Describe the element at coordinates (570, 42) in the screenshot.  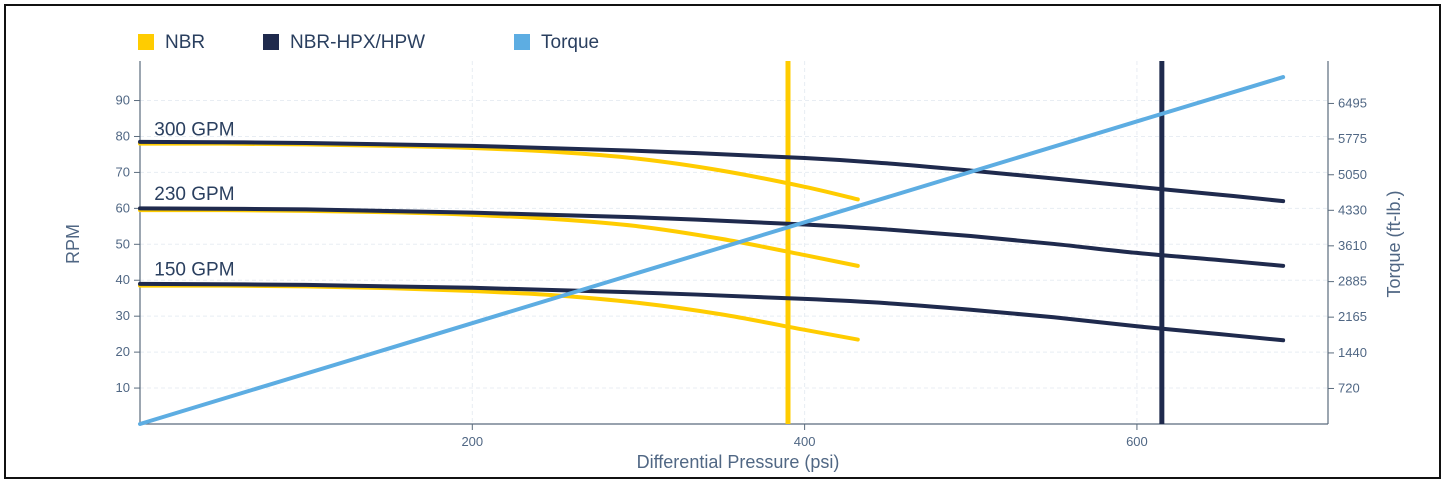
I see `legend-label: Torque` at that location.